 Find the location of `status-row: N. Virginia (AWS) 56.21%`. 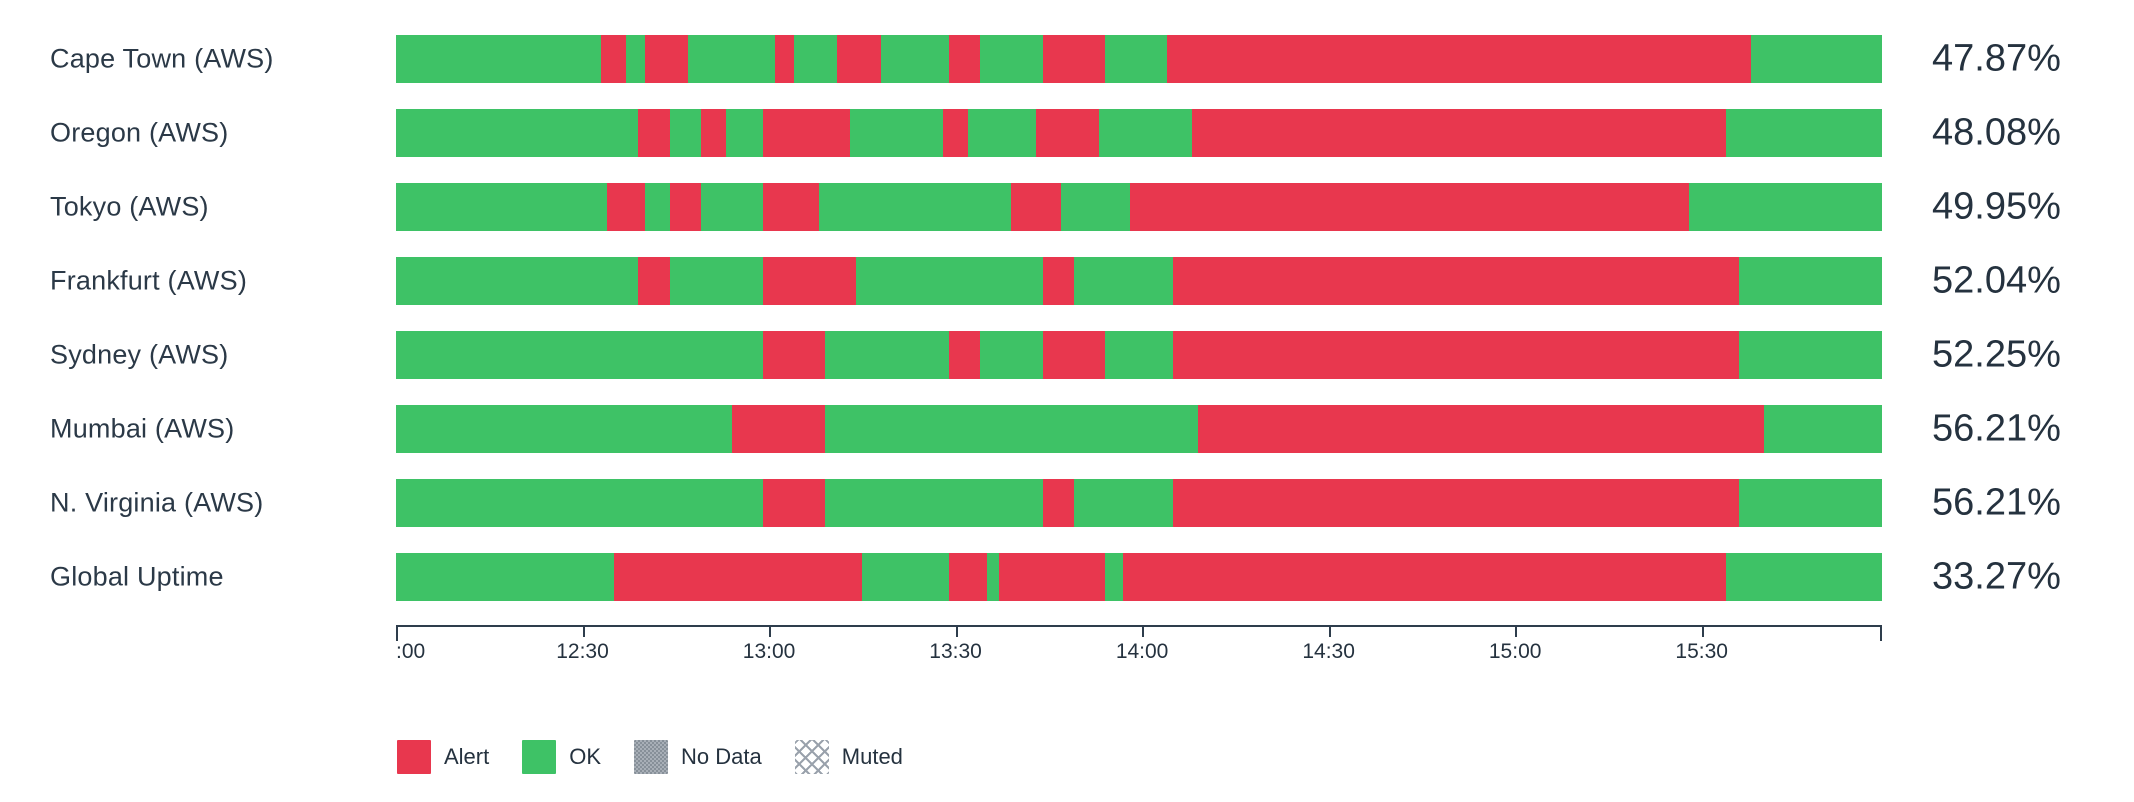

status-row: N. Virginia (AWS) 56.21% is located at coordinates (1067, 503).